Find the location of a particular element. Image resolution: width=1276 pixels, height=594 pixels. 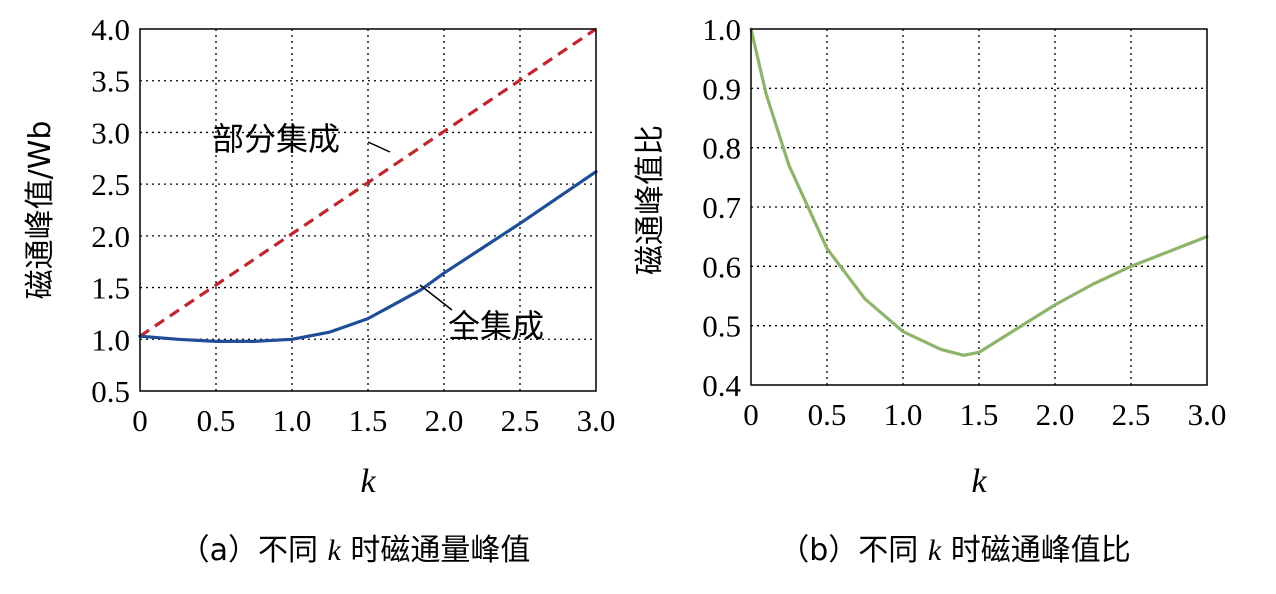

y-tick-label-b-6: 1.0 is located at coordinates (721, 29).